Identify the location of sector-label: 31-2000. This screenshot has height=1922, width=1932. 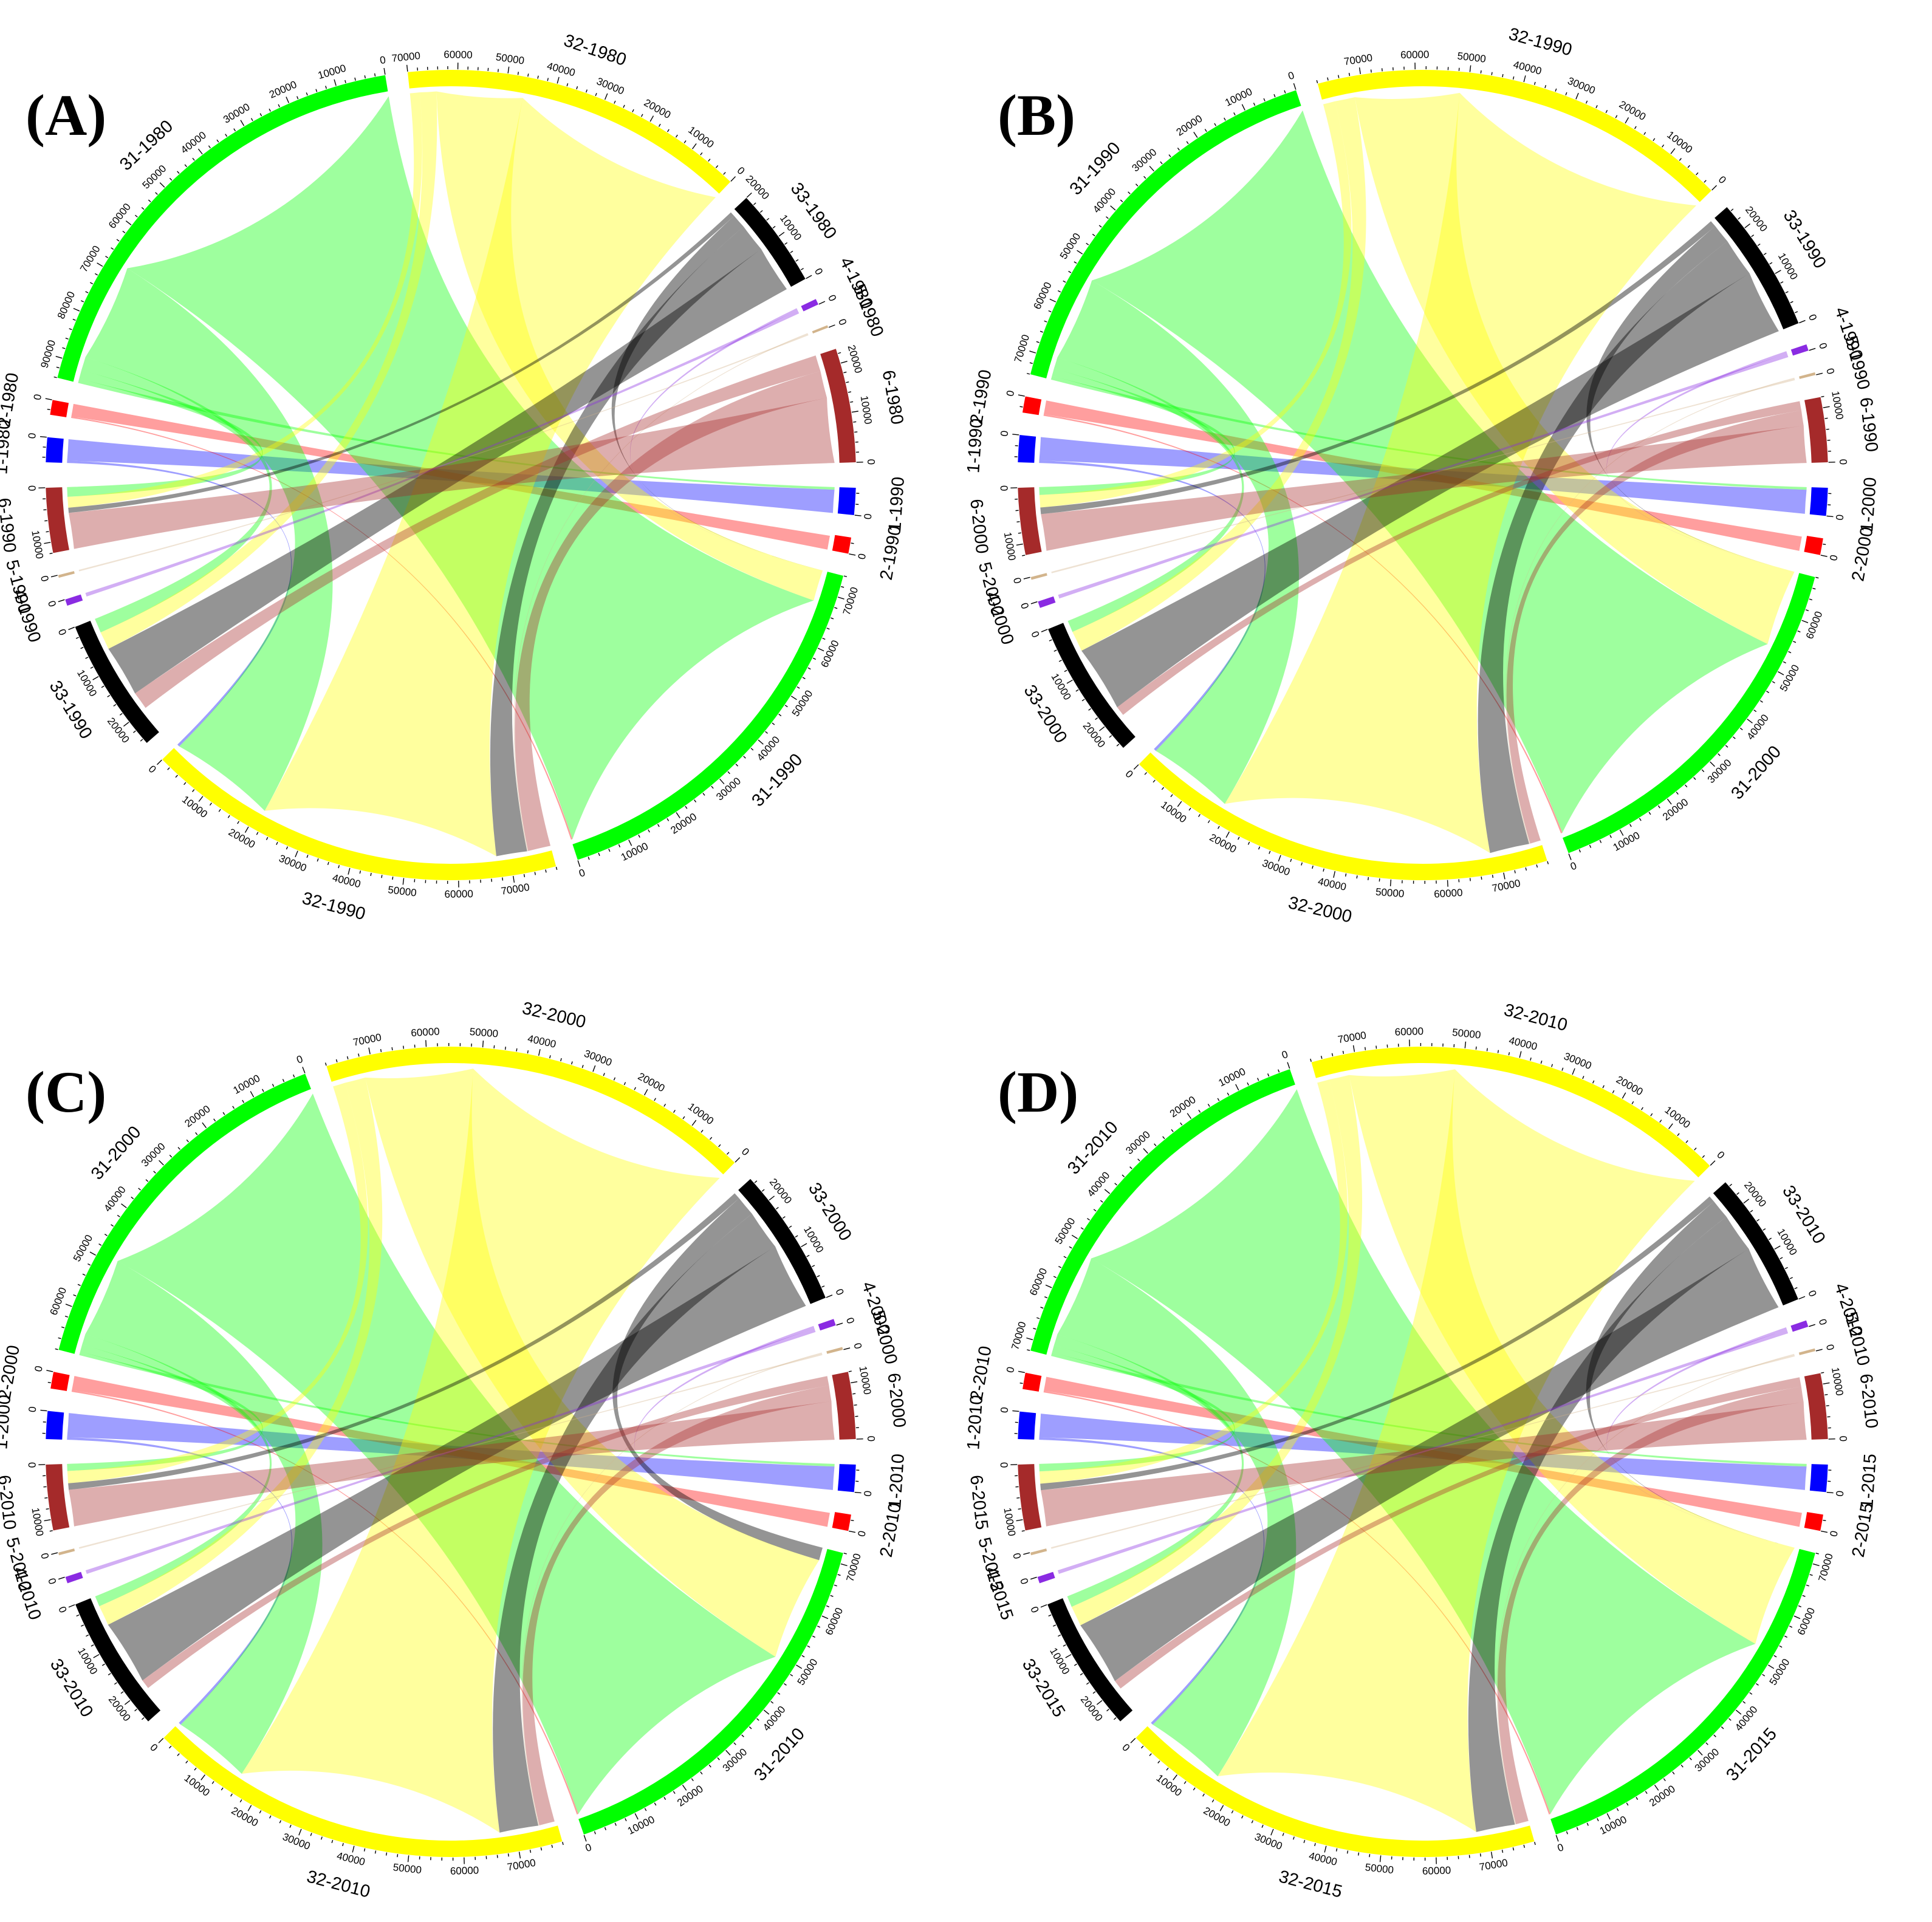
(116, 1153).